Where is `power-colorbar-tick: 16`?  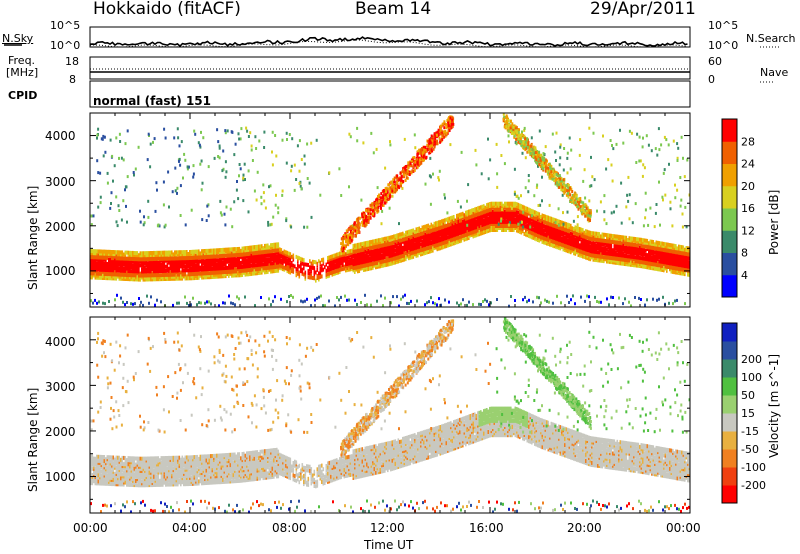 power-colorbar-tick: 16 is located at coordinates (748, 208).